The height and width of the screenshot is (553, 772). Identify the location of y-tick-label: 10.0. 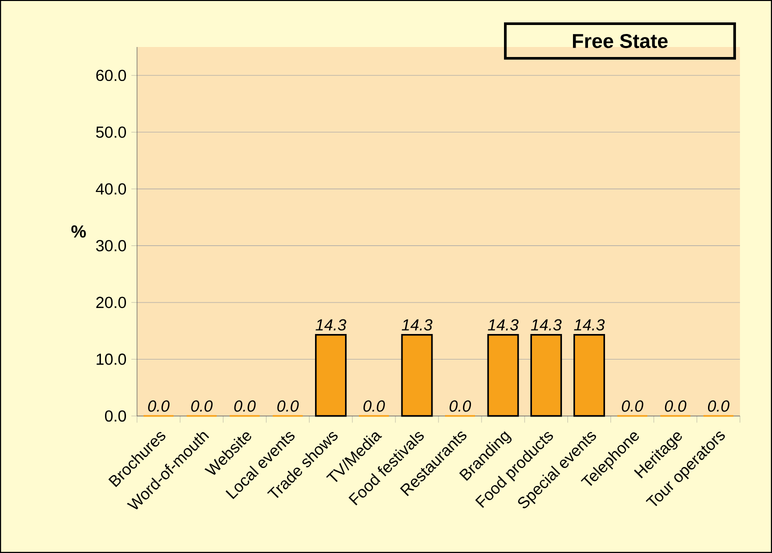
(111, 359).